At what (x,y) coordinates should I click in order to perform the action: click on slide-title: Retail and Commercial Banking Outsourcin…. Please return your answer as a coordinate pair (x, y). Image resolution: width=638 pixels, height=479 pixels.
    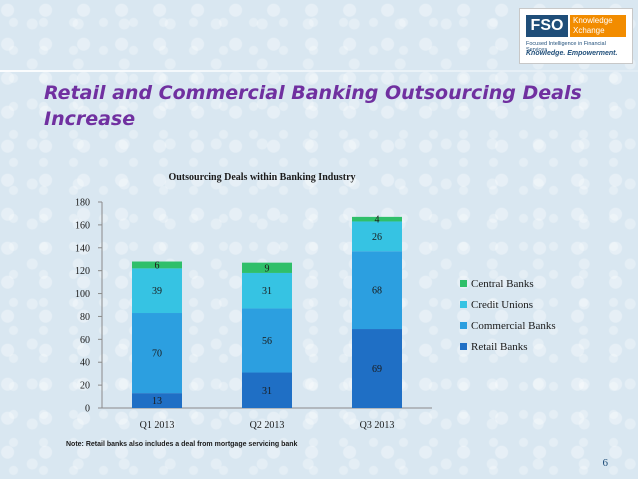
    Looking at the image, I should click on (313, 106).